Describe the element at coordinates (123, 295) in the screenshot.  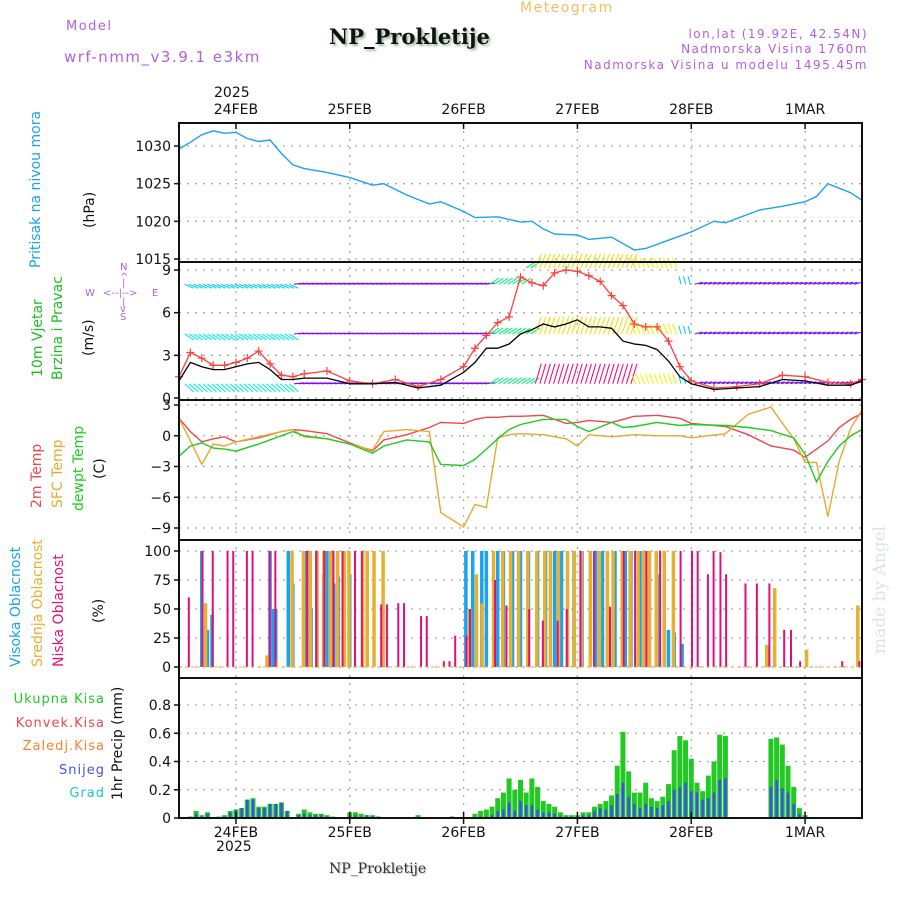
I see `compass-icon: N ^ | W <--|--> E | v S` at that location.